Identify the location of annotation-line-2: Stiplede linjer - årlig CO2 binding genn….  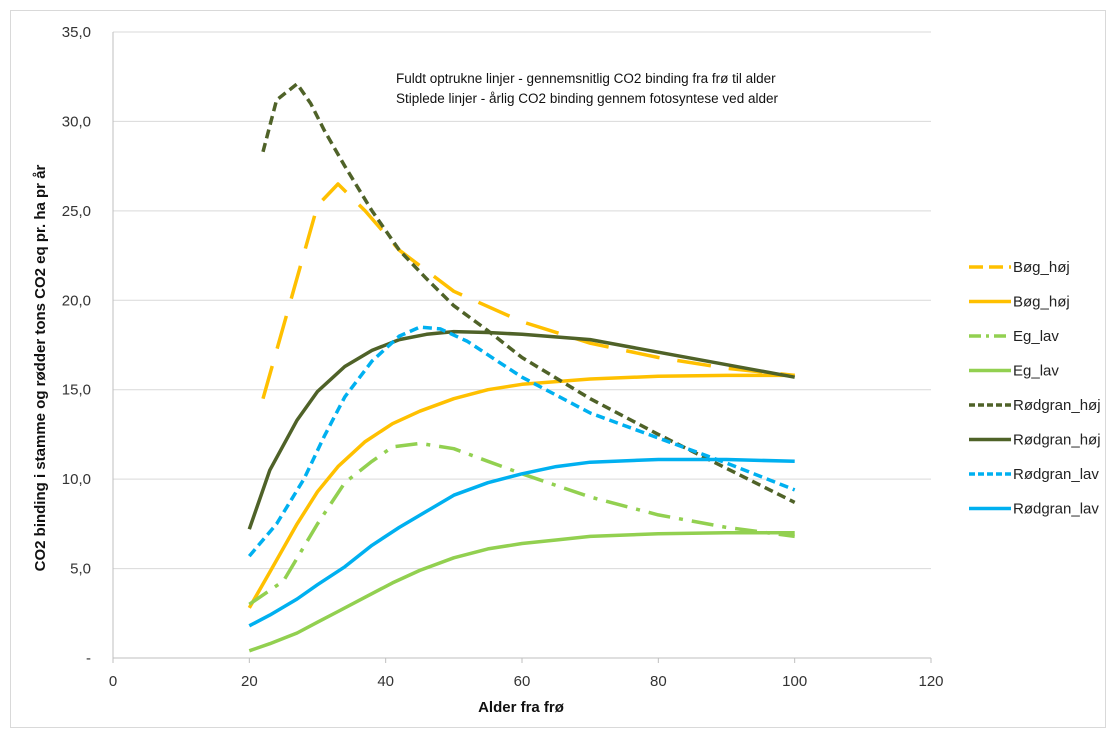
(587, 98).